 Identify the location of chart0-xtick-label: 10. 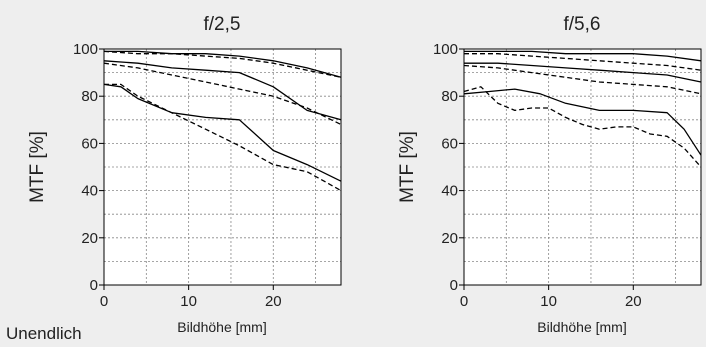
(188, 301).